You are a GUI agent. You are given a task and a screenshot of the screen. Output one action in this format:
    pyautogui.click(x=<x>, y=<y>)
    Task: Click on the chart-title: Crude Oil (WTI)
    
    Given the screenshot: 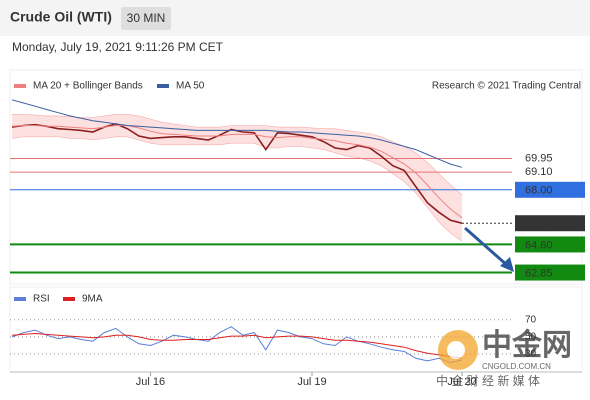 What is the action you would take?
    pyautogui.click(x=61, y=17)
    